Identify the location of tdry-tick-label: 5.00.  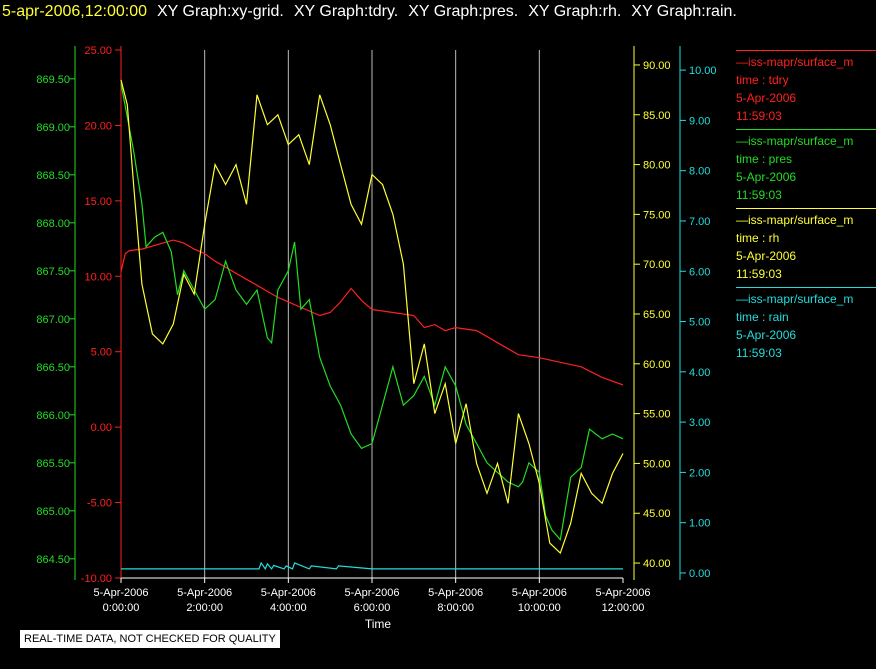
(101, 353).